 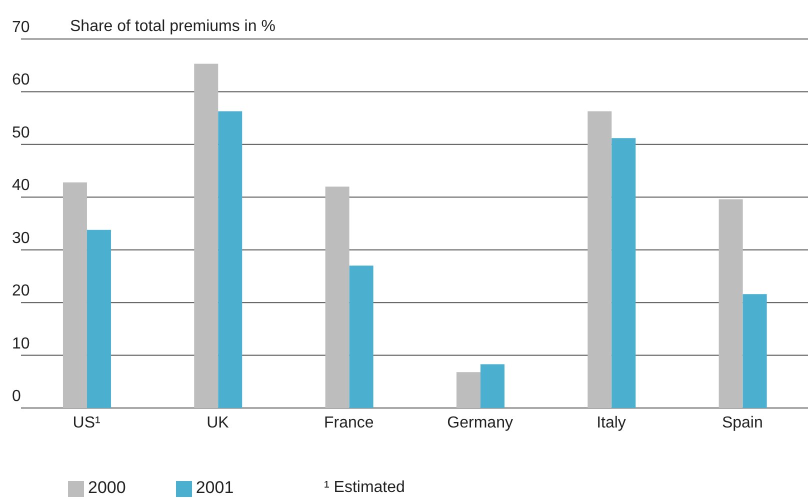 What do you see at coordinates (742, 423) in the screenshot?
I see `x-tick-label: Spain` at bounding box center [742, 423].